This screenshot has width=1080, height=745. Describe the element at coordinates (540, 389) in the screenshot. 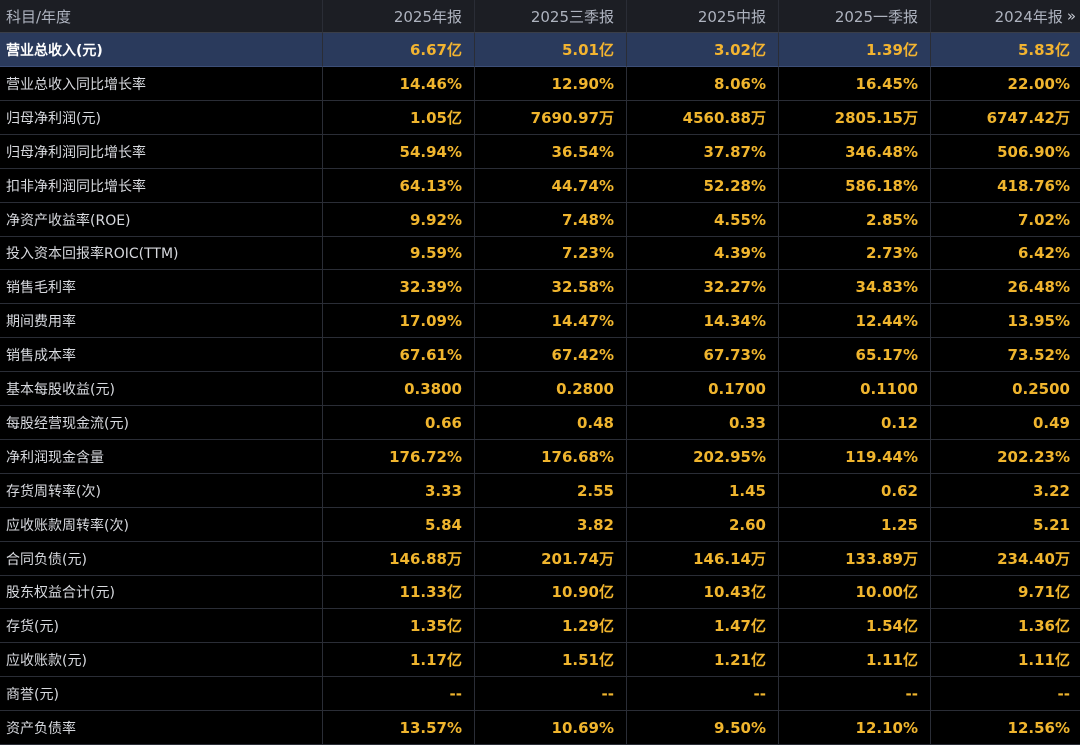

I see `table-row: 基本每股收益(元) 0.3800 0.2800 0.1700 0.1100 0.2500` at that location.